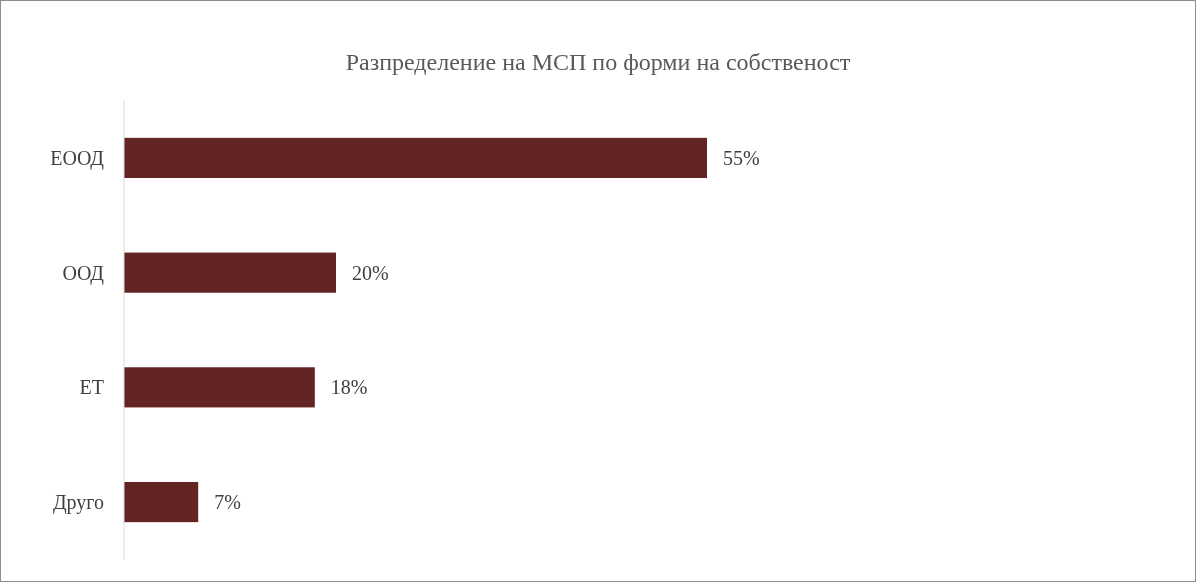 The height and width of the screenshot is (582, 1196). I want to click on chart-title: Разпределение на МСП по форми на собственост, so click(598, 62).